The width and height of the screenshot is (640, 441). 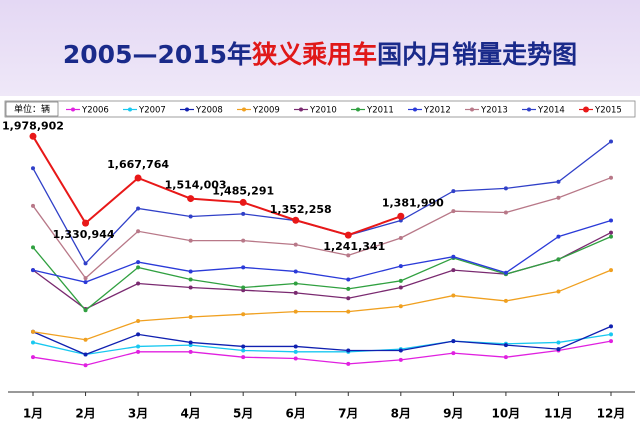 What do you see at coordinates (413, 202) in the screenshot?
I see `data-label: 1,381,990` at bounding box center [413, 202].